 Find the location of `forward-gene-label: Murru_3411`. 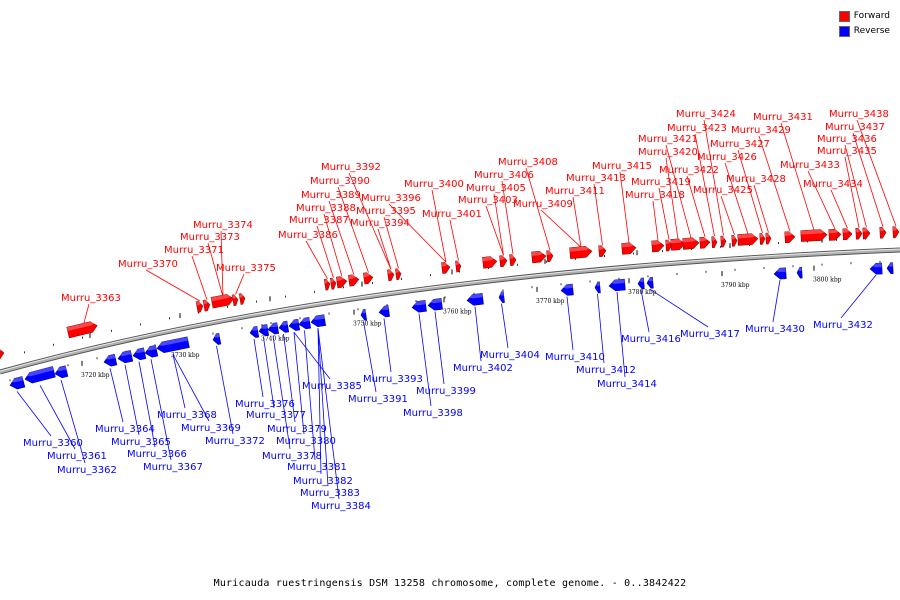

forward-gene-label: Murru_3411 is located at coordinates (575, 191).